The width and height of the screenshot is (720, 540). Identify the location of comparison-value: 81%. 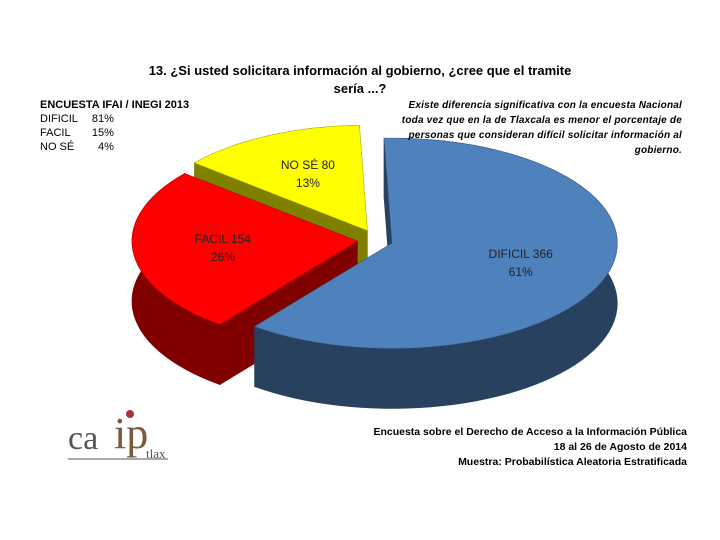
(102, 119).